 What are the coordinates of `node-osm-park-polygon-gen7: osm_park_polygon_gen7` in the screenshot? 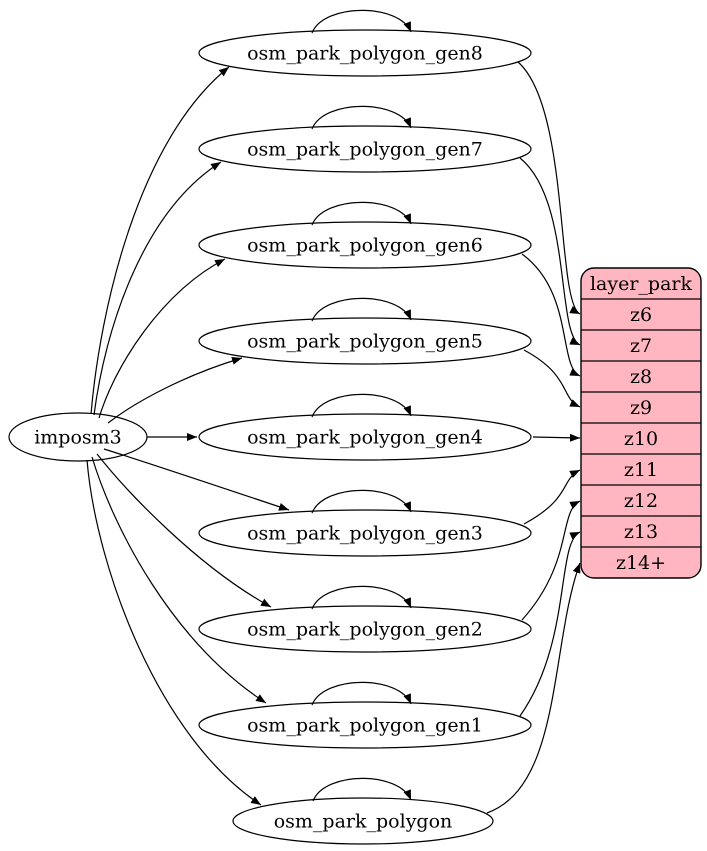 It's located at (365, 149).